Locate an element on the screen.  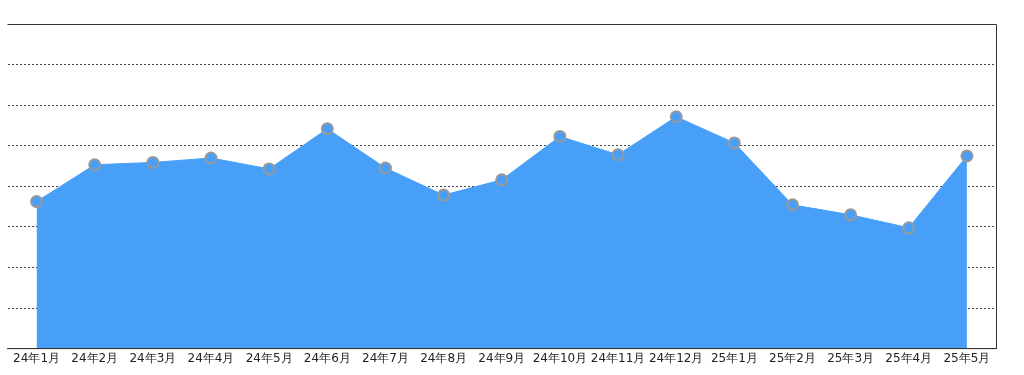
x-tick-label: 24年11月 is located at coordinates (618, 357).